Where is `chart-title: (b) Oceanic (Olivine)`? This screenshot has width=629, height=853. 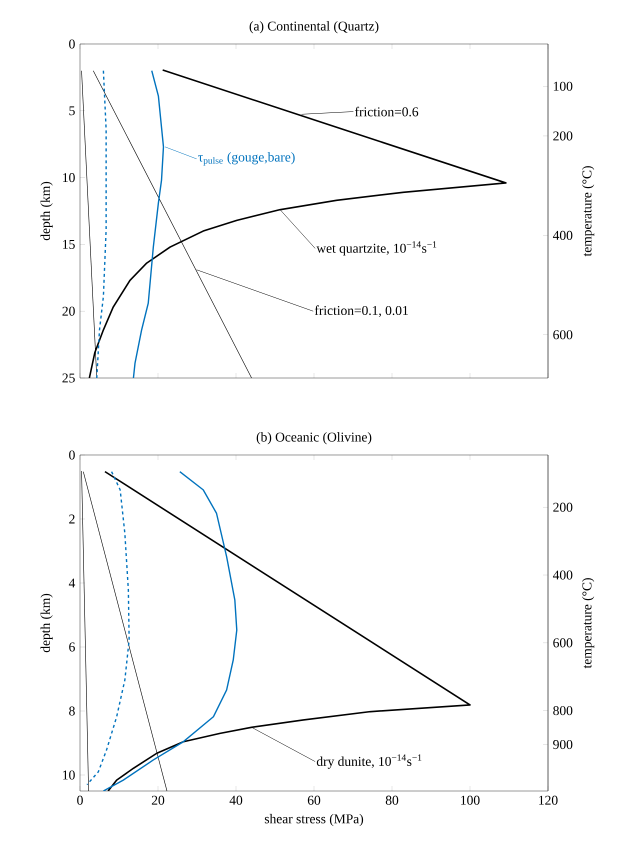 chart-title: (b) Oceanic (Olivine) is located at coordinates (314, 438).